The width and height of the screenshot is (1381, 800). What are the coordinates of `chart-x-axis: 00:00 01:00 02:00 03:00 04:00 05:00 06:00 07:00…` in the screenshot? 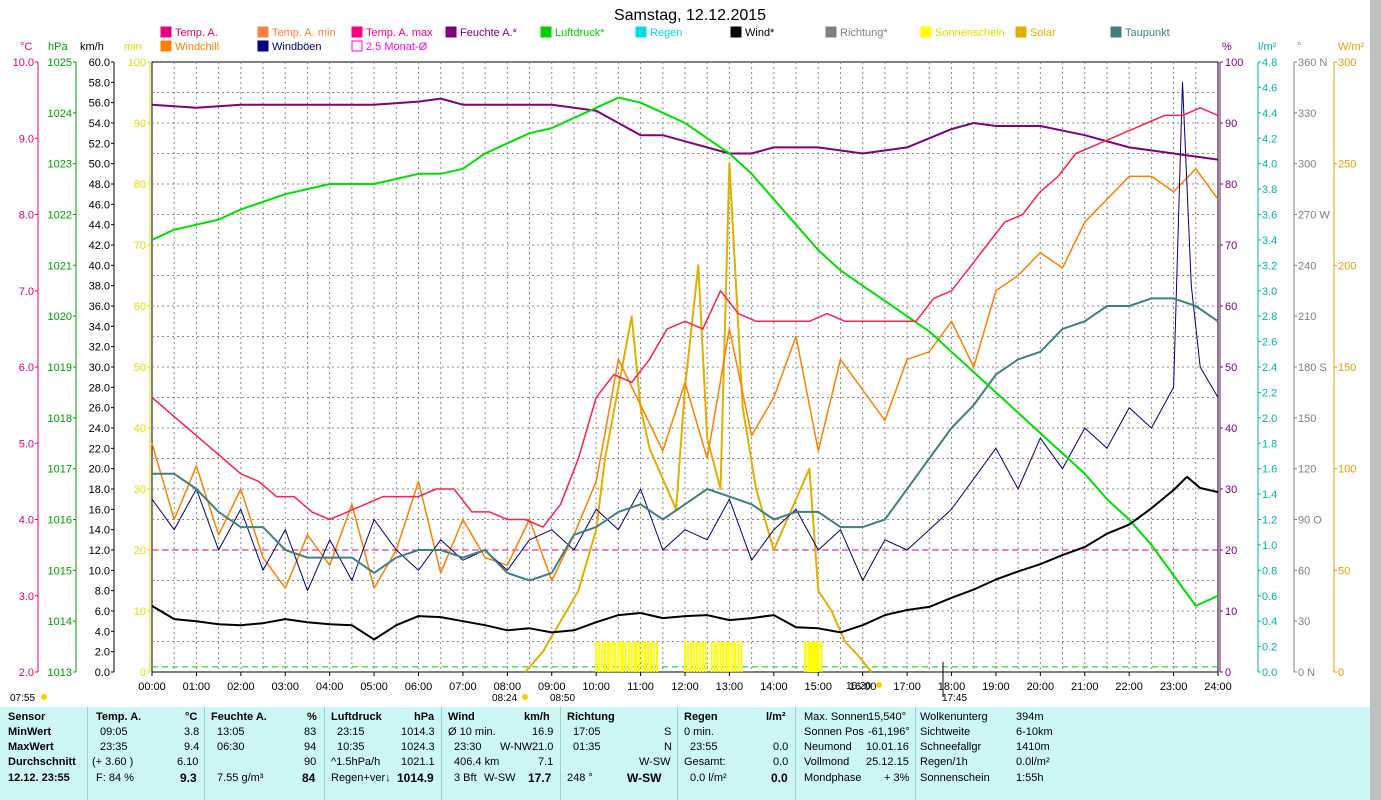 It's located at (685, 682).